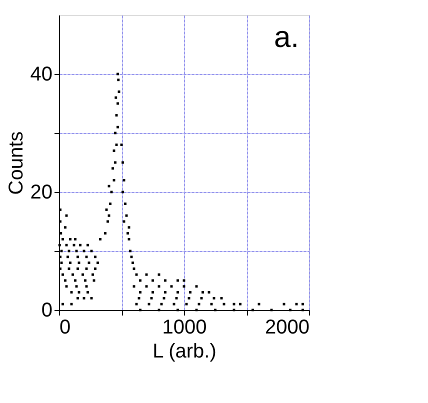  Describe the element at coordinates (16, 163) in the screenshot. I see `y-axis-title: Counts` at that location.